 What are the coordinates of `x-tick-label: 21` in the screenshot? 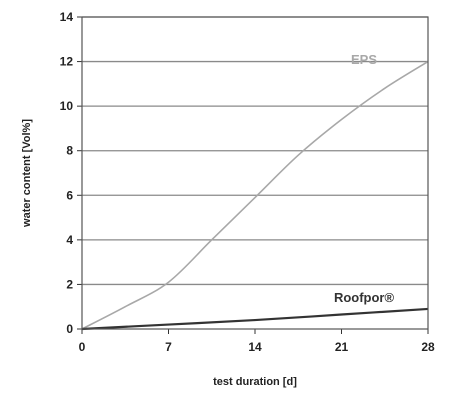 It's located at (342, 347).